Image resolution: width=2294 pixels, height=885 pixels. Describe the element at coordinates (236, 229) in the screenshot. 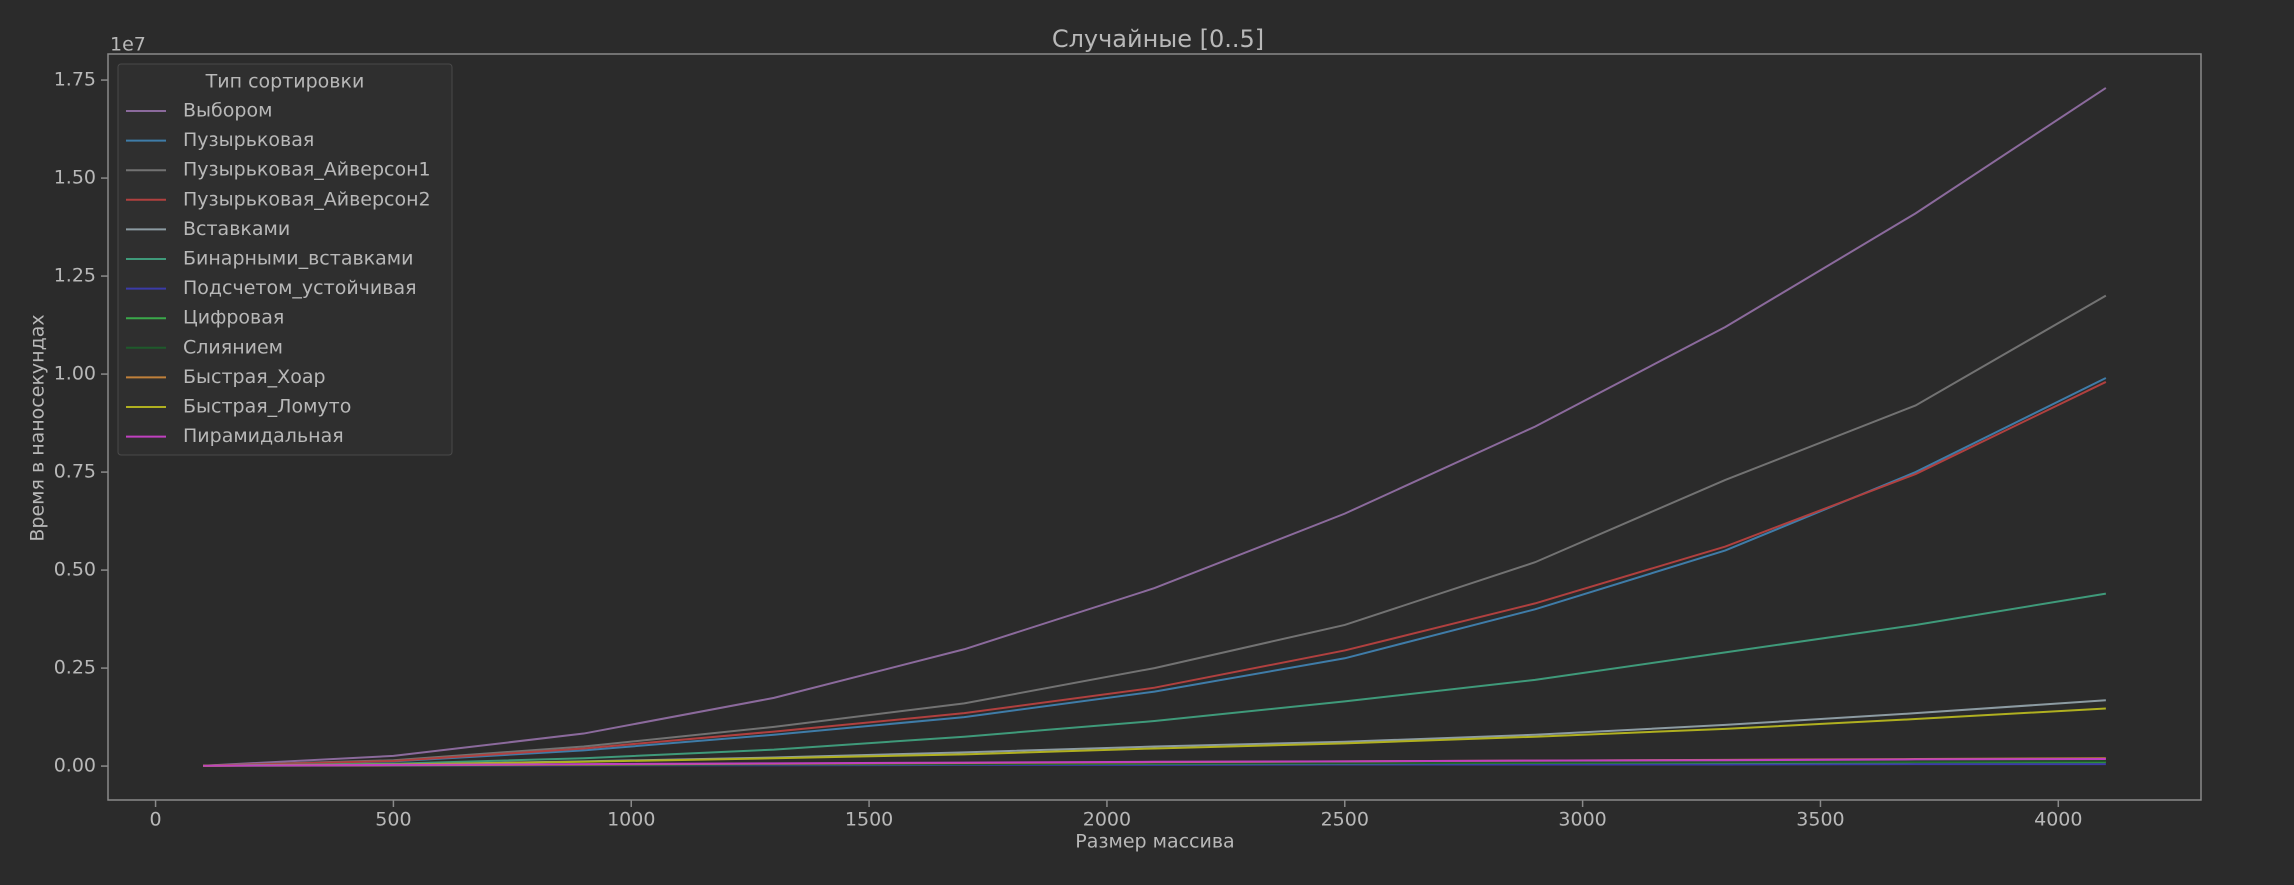

I see `legend-label: Вставками` at that location.